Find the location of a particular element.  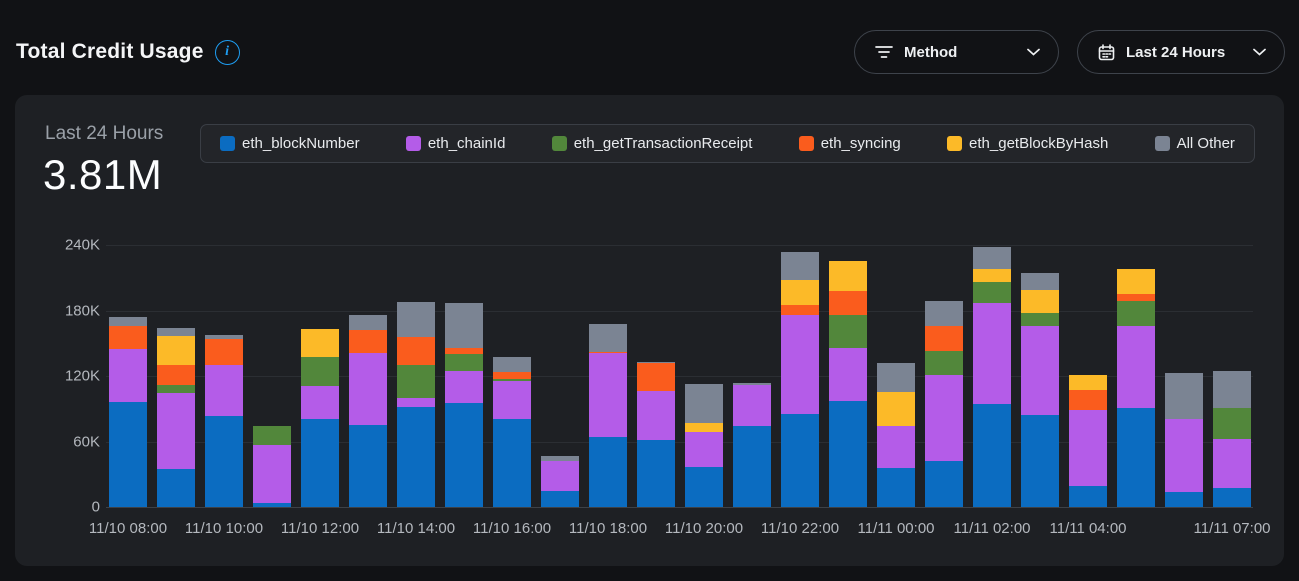

legend-item-eth_getTransactionReceipt: eth_getTransactionReceipt is located at coordinates (651, 143).